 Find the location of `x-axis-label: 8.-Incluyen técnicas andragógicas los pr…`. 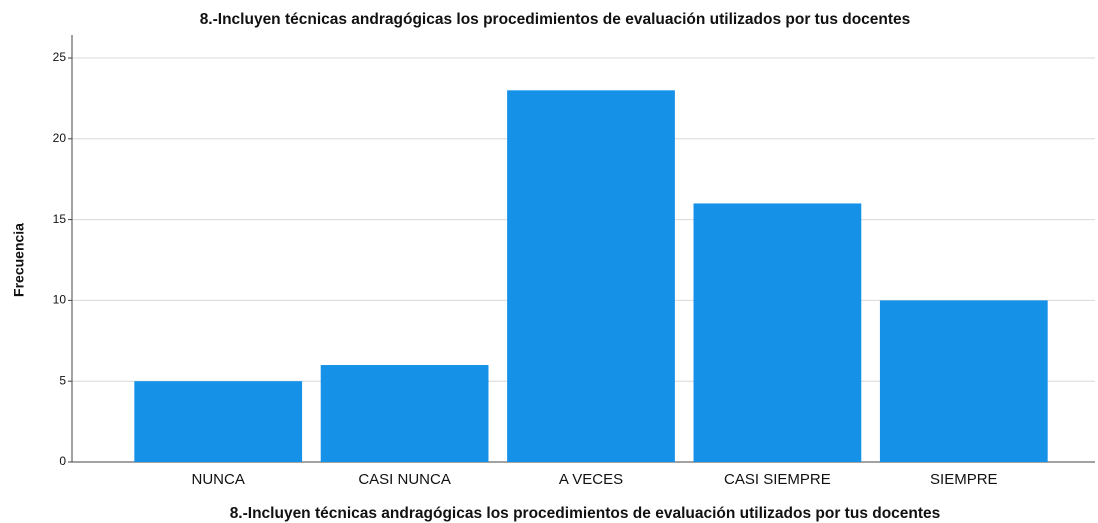

x-axis-label: 8.-Incluyen técnicas andragógicas los pr… is located at coordinates (585, 513).